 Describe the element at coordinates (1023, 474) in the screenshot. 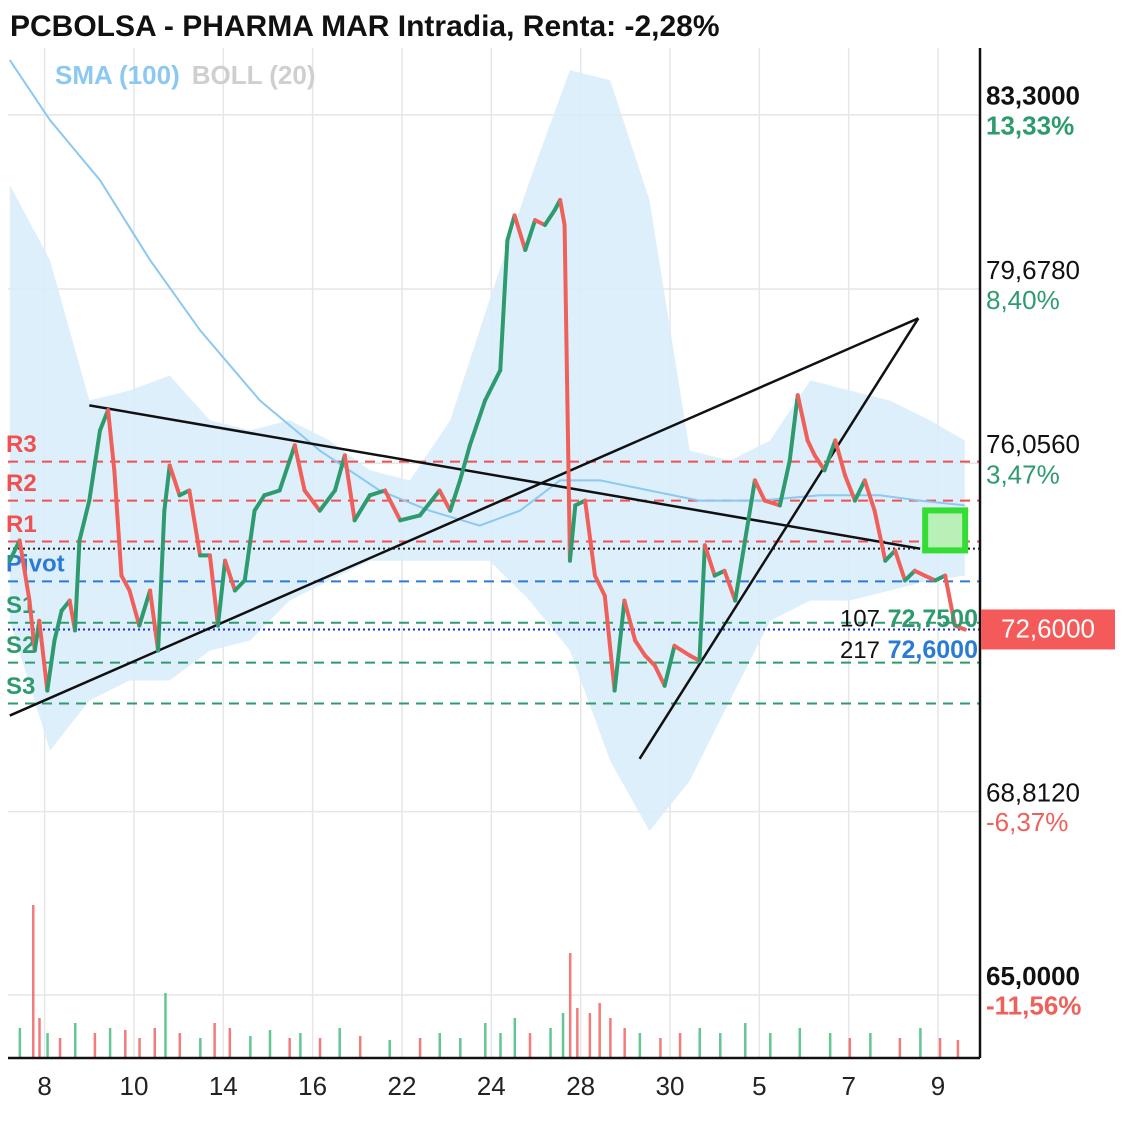

I see `y2-tick-label: 3,47%` at that location.